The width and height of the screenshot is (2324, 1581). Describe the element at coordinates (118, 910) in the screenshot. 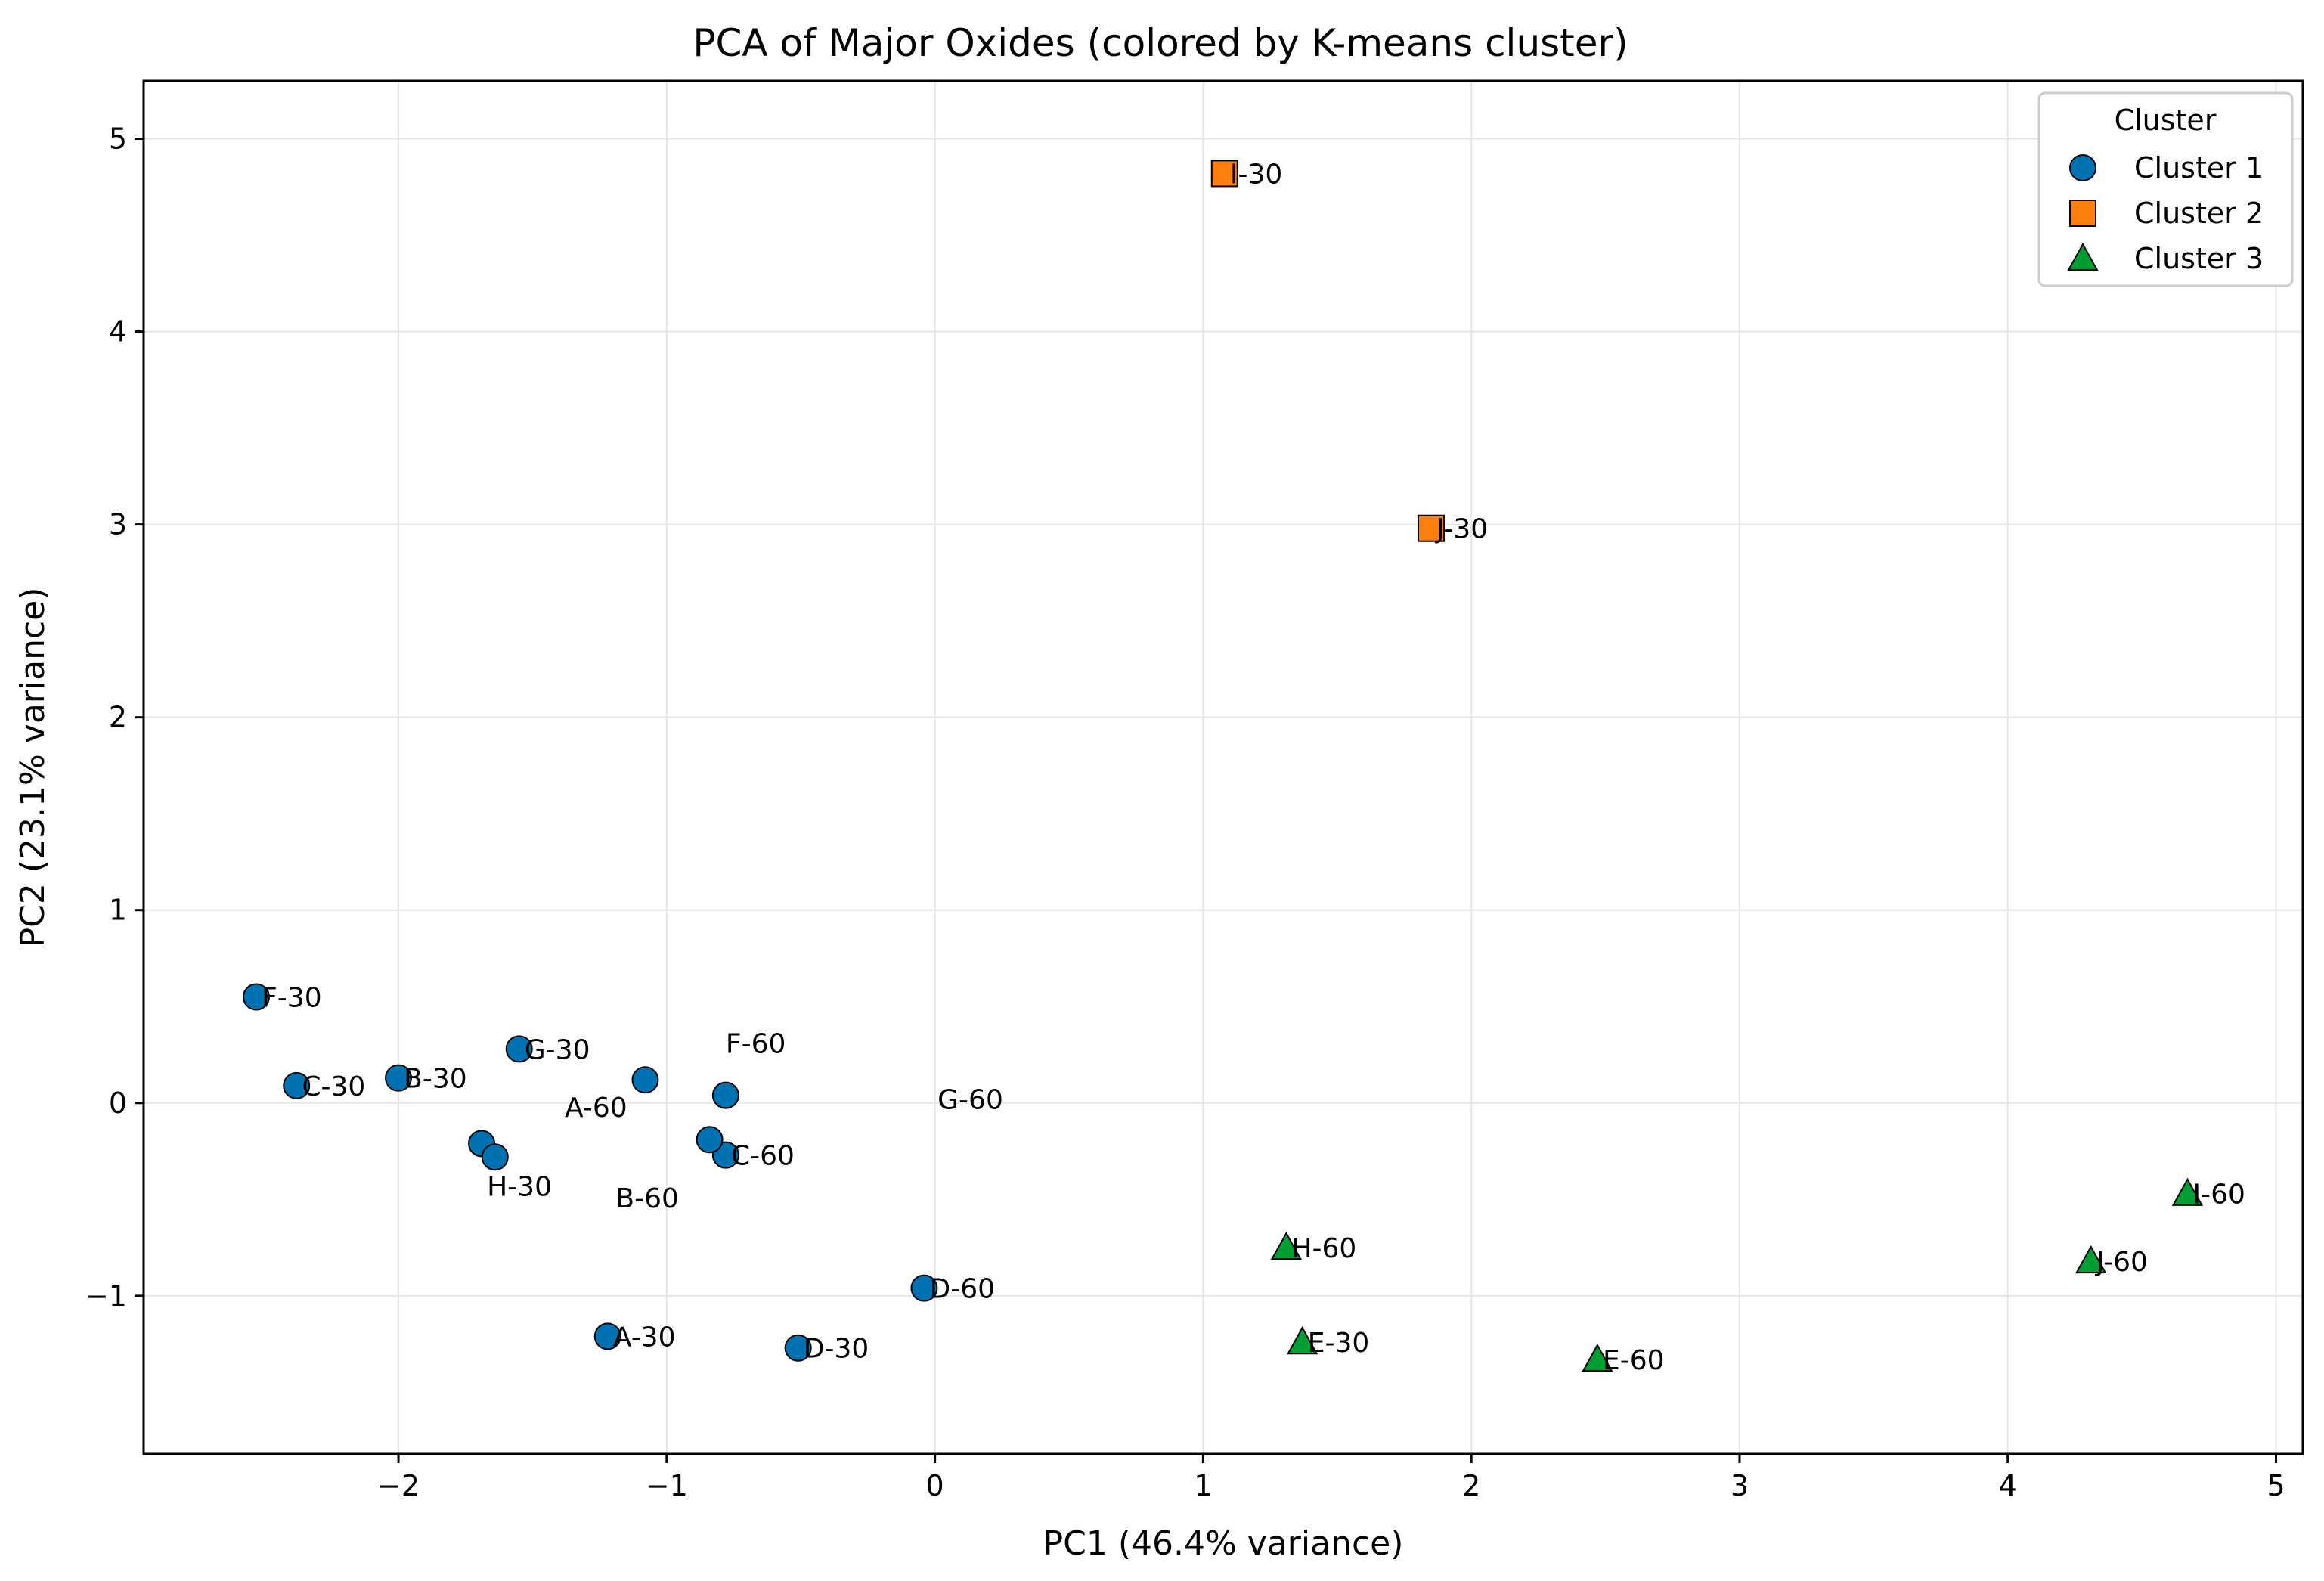

I see `y-tick-label: 1` at that location.